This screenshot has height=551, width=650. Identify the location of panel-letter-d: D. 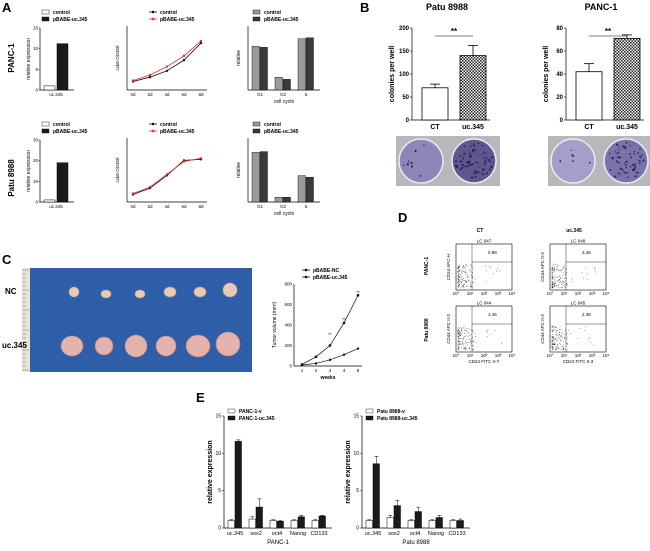
(402, 217).